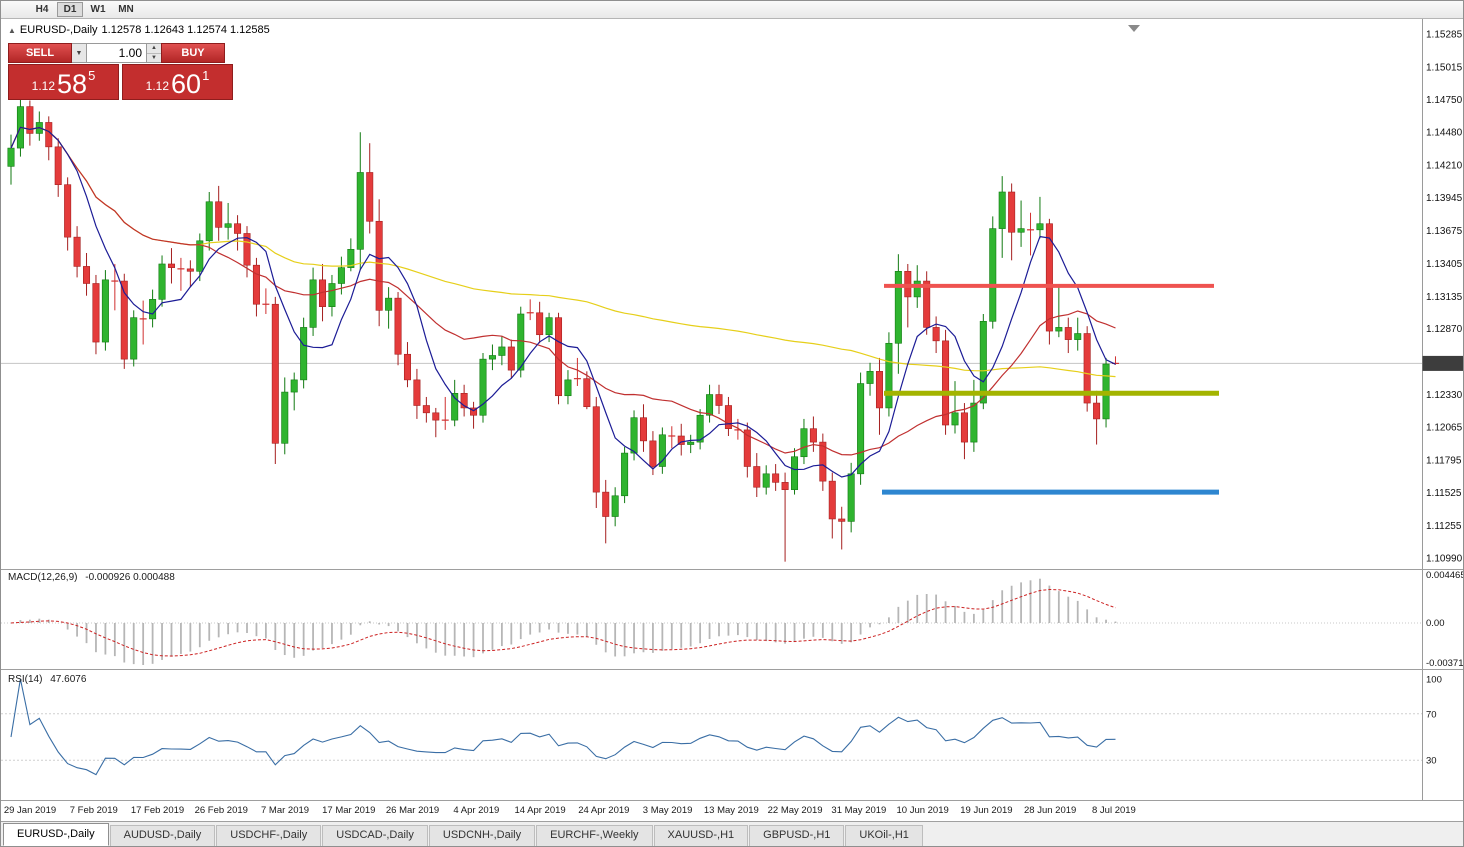 The image size is (1464, 847). What do you see at coordinates (1445, 575) in the screenshot?
I see `svg-text: 0.004465` at bounding box center [1445, 575].